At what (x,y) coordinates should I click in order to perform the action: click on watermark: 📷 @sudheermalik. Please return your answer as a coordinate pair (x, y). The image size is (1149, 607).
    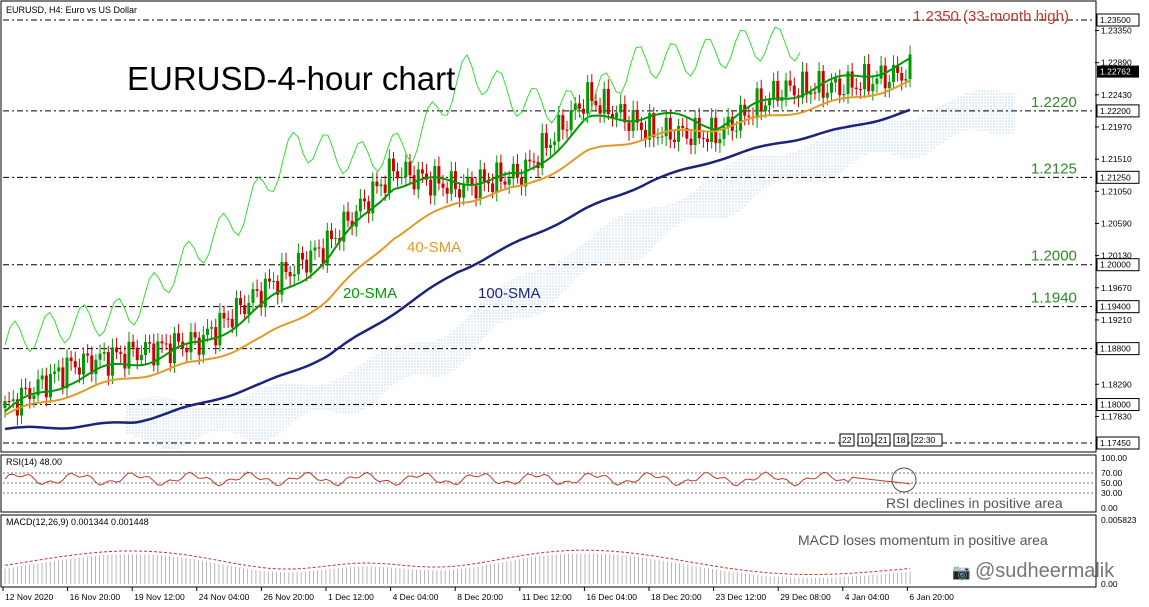
    Looking at the image, I should click on (1033, 571).